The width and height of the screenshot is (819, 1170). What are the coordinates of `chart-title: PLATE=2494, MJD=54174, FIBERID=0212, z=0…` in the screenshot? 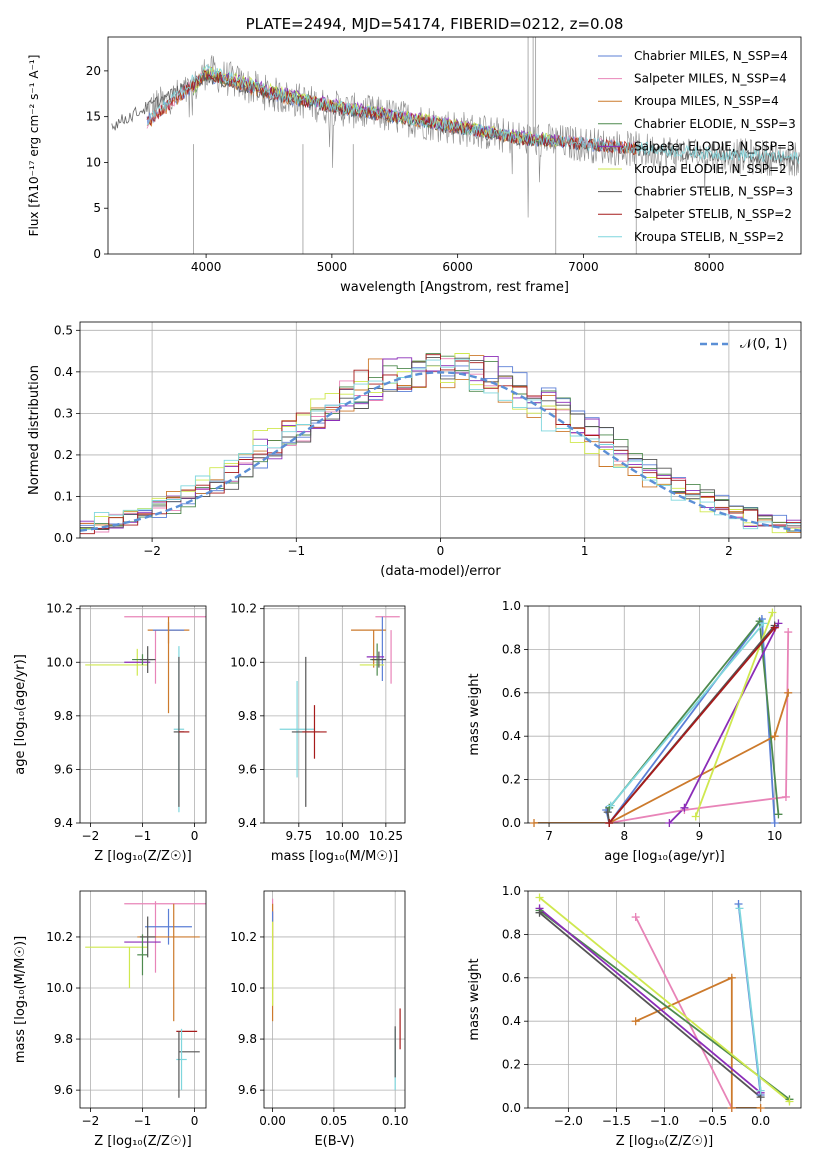 It's located at (435, 24).